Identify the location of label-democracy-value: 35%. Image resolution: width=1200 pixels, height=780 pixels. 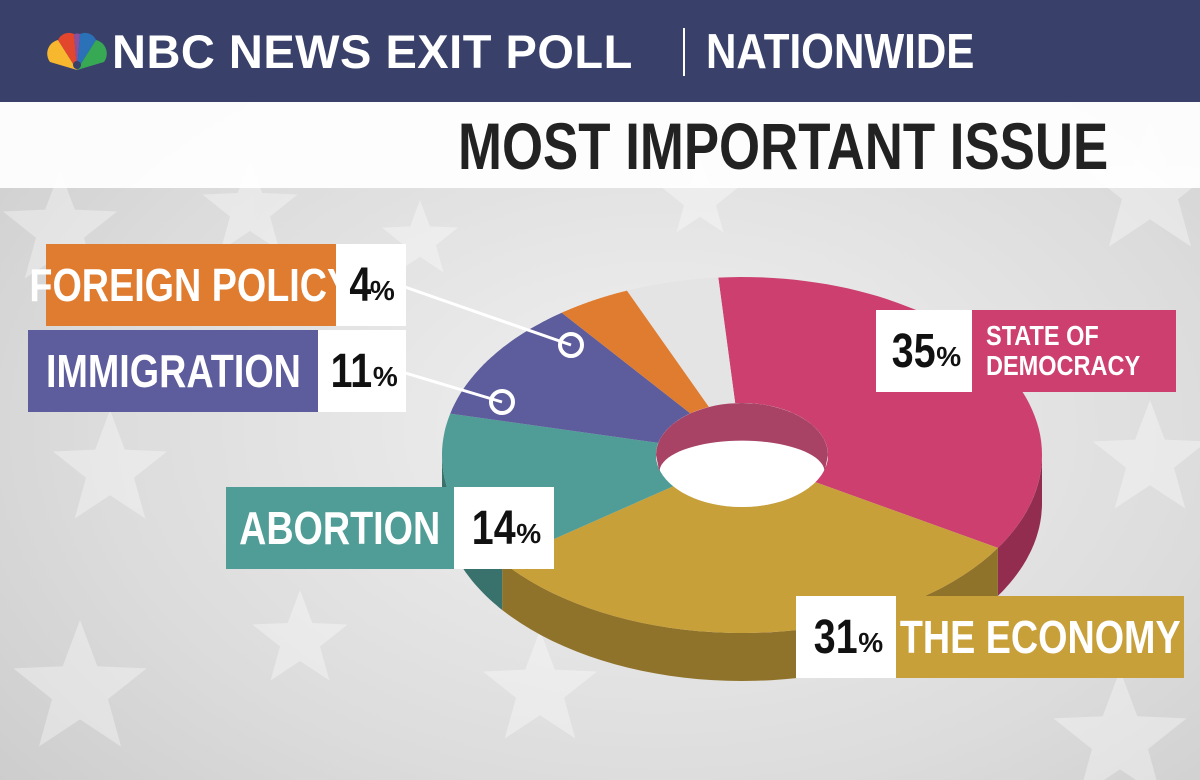
(924, 351).